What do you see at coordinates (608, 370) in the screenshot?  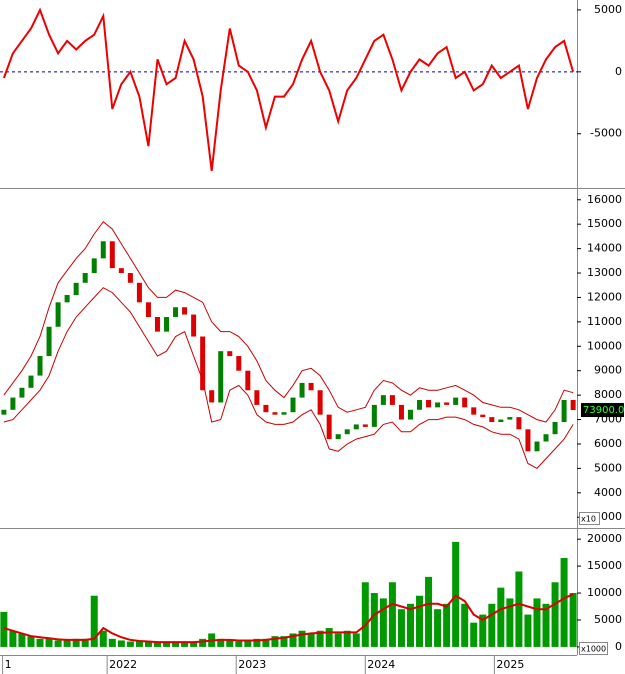 I see `y-tick-label: 9000` at bounding box center [608, 370].